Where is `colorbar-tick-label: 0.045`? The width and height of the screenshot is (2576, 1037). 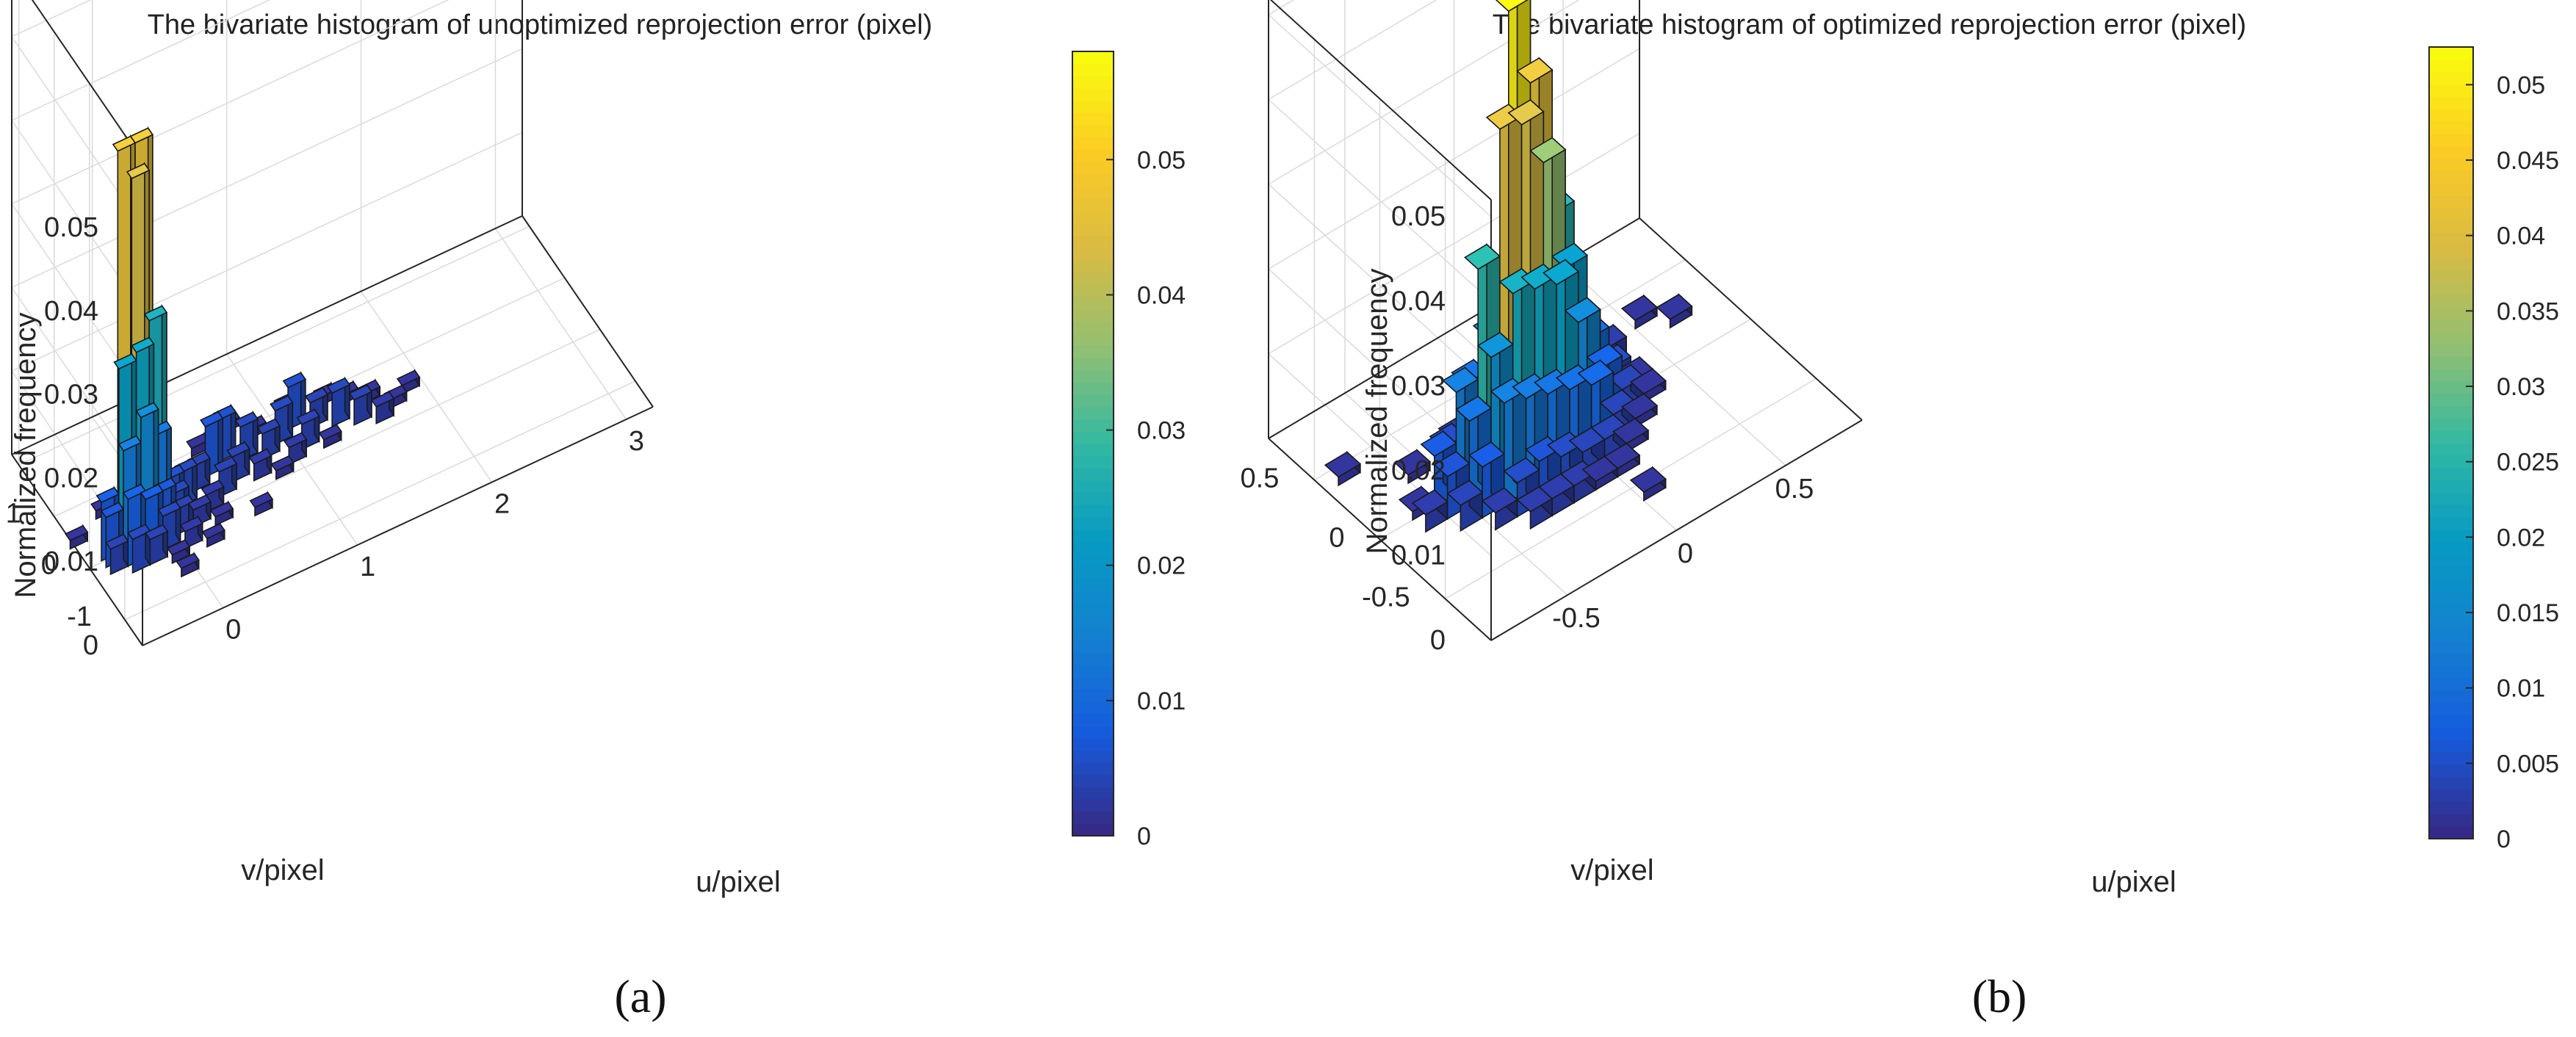
colorbar-tick-label: 0.045 is located at coordinates (2528, 161).